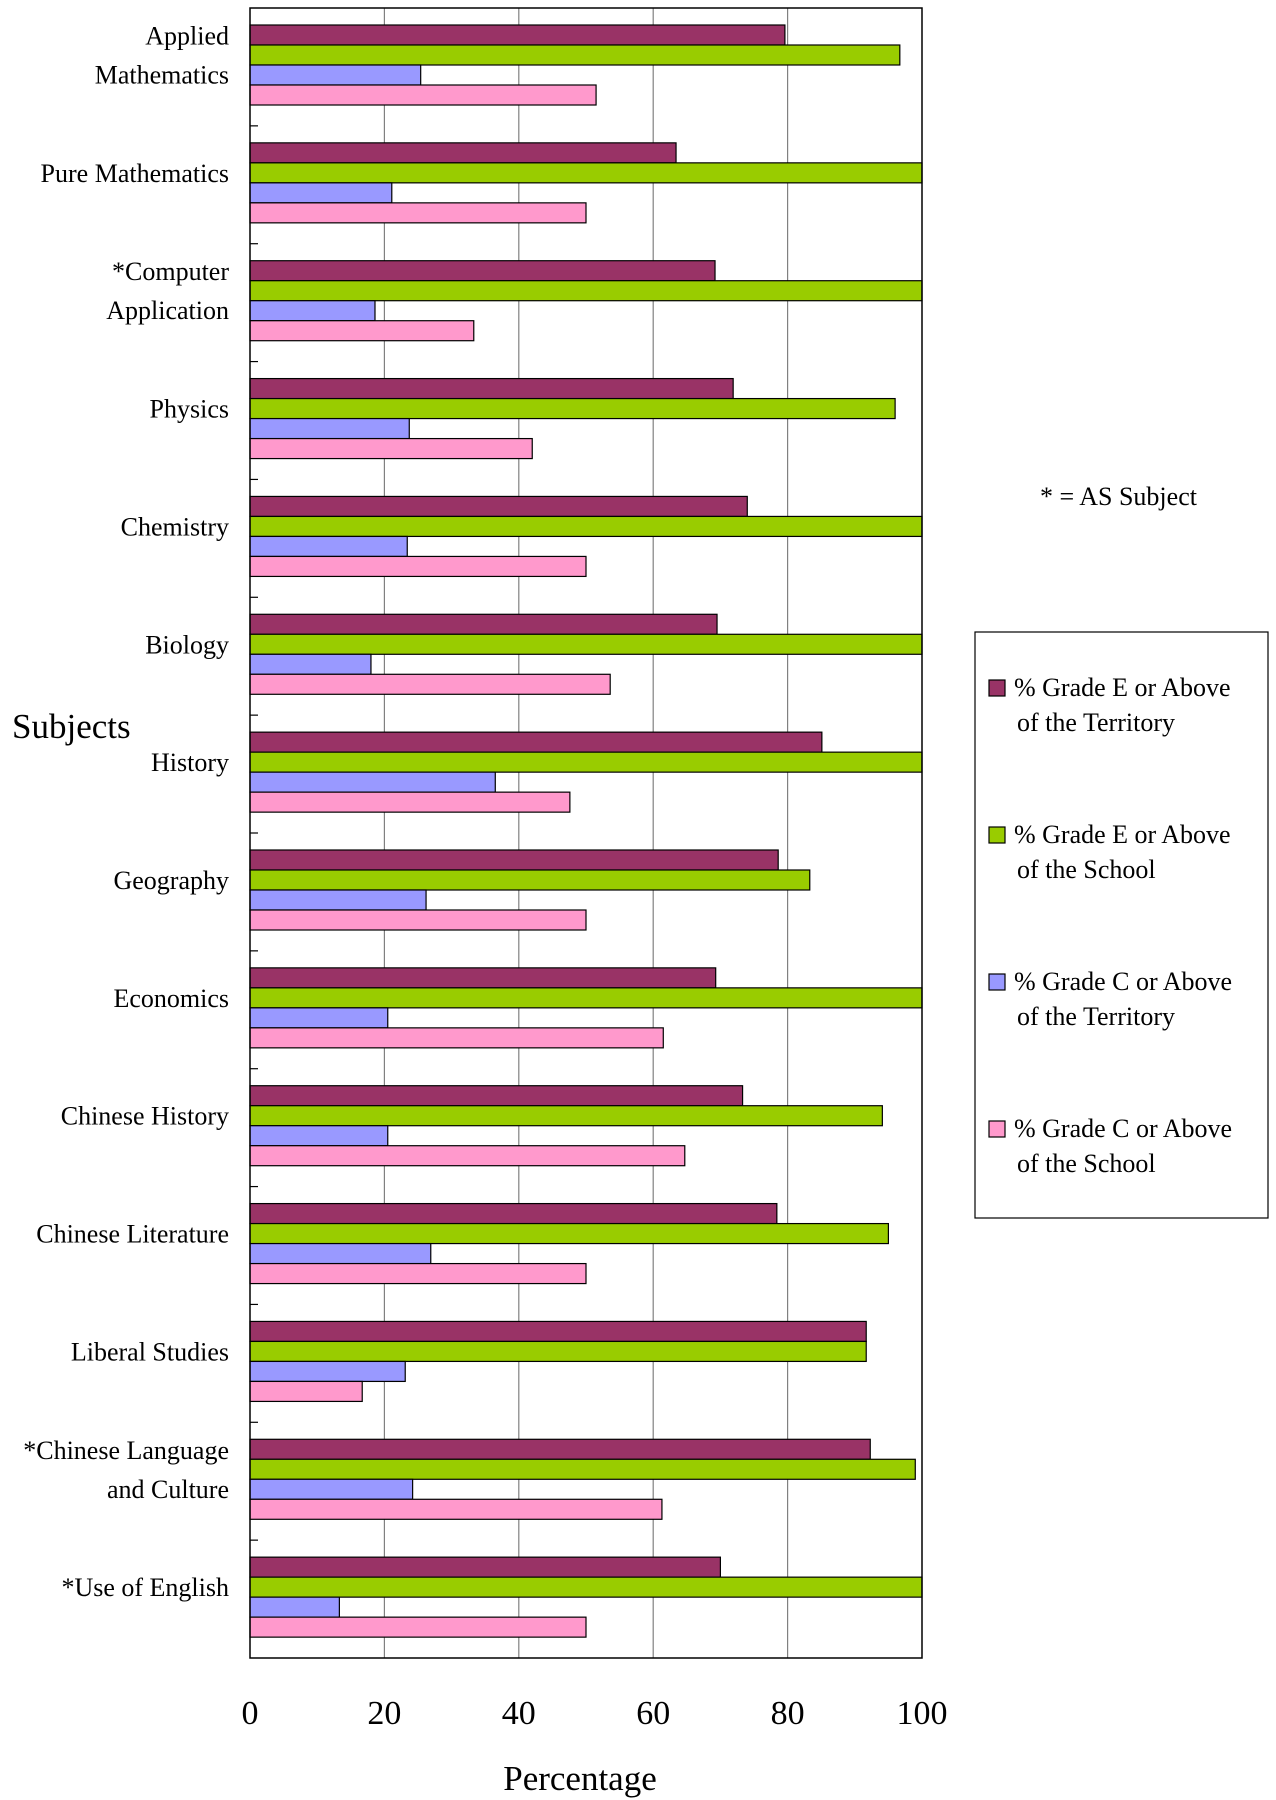  I want to click on category-label: Physics, so click(189, 409).